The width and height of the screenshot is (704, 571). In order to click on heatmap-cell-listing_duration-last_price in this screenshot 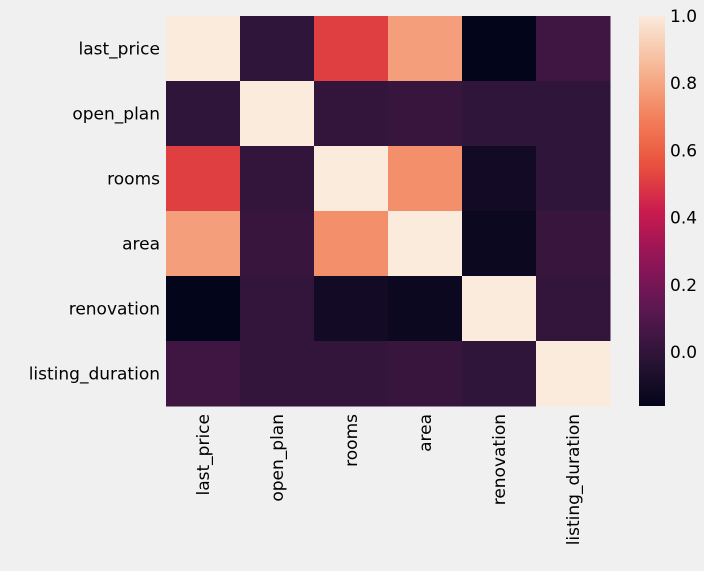, I will do `click(203, 374)`.